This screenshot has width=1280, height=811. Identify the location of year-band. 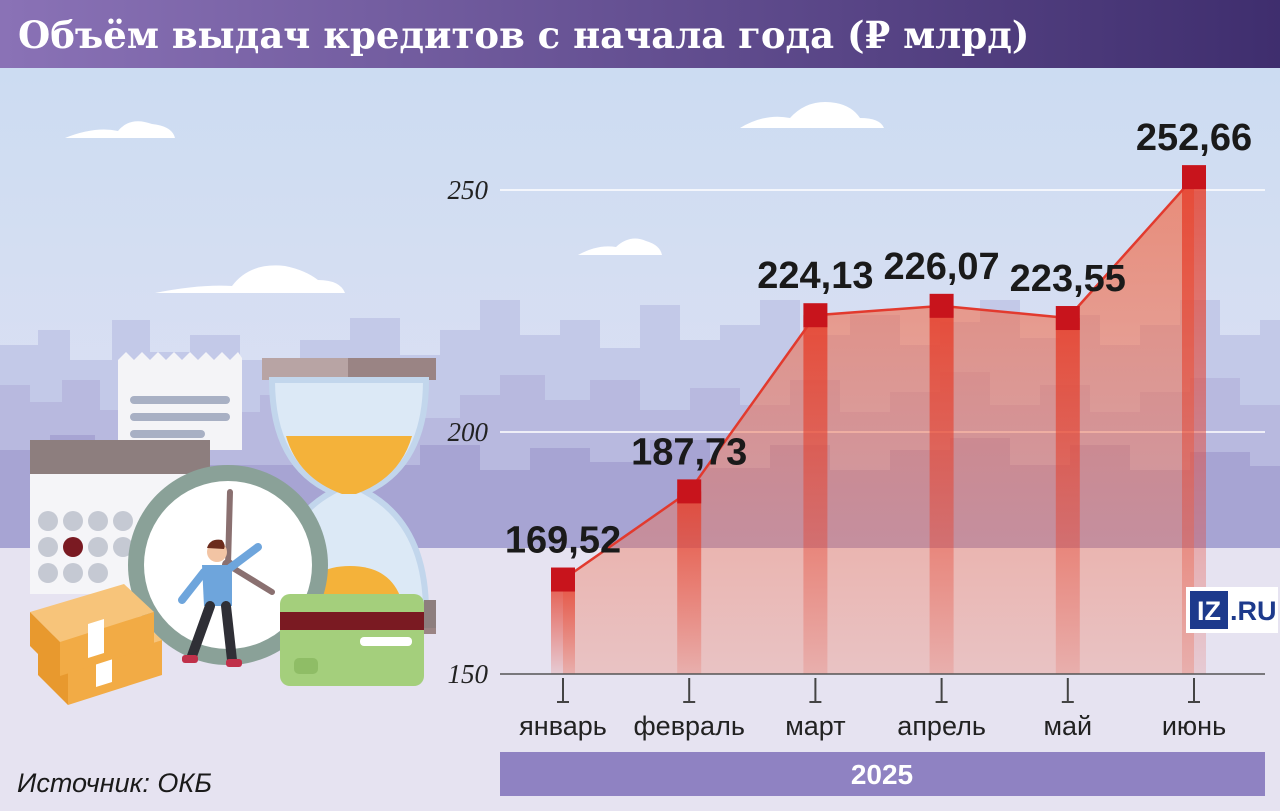
(882, 774).